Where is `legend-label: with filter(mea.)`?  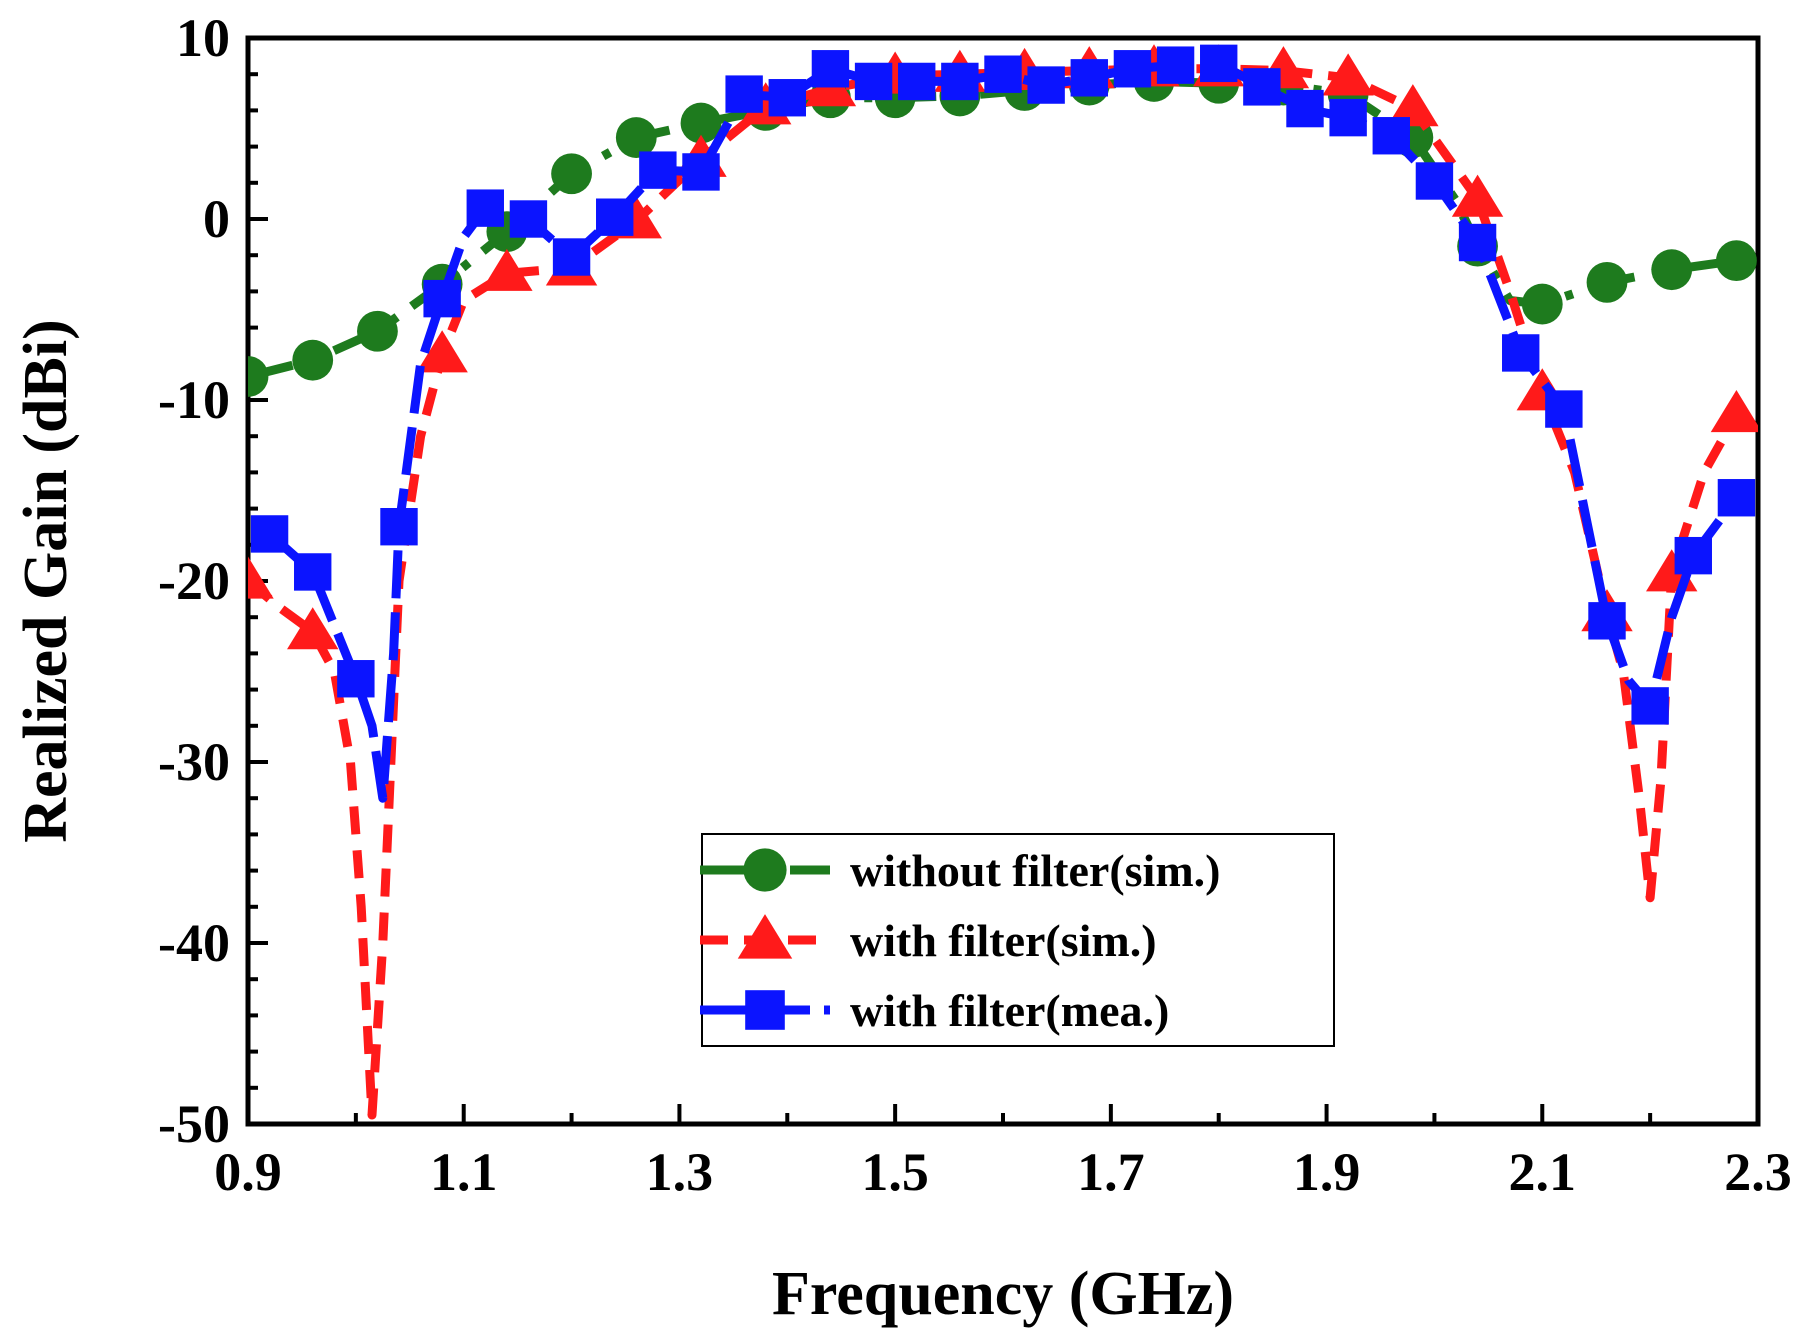
legend-label: with filter(mea.) is located at coordinates (1009, 1010).